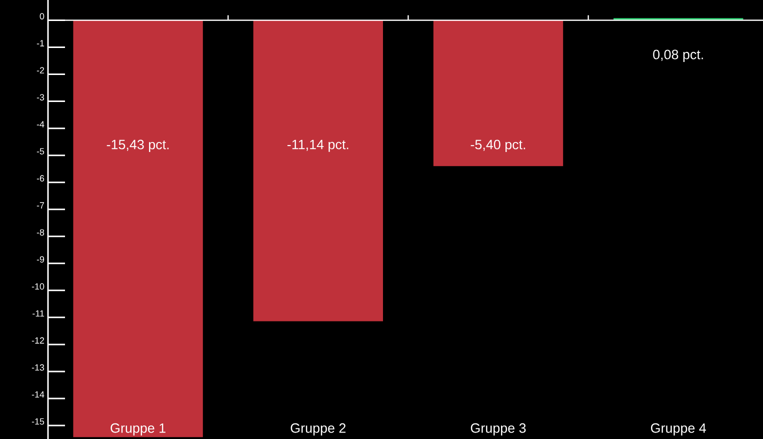 The image size is (763, 439). I want to click on y-tick-label: -11, so click(38, 313).